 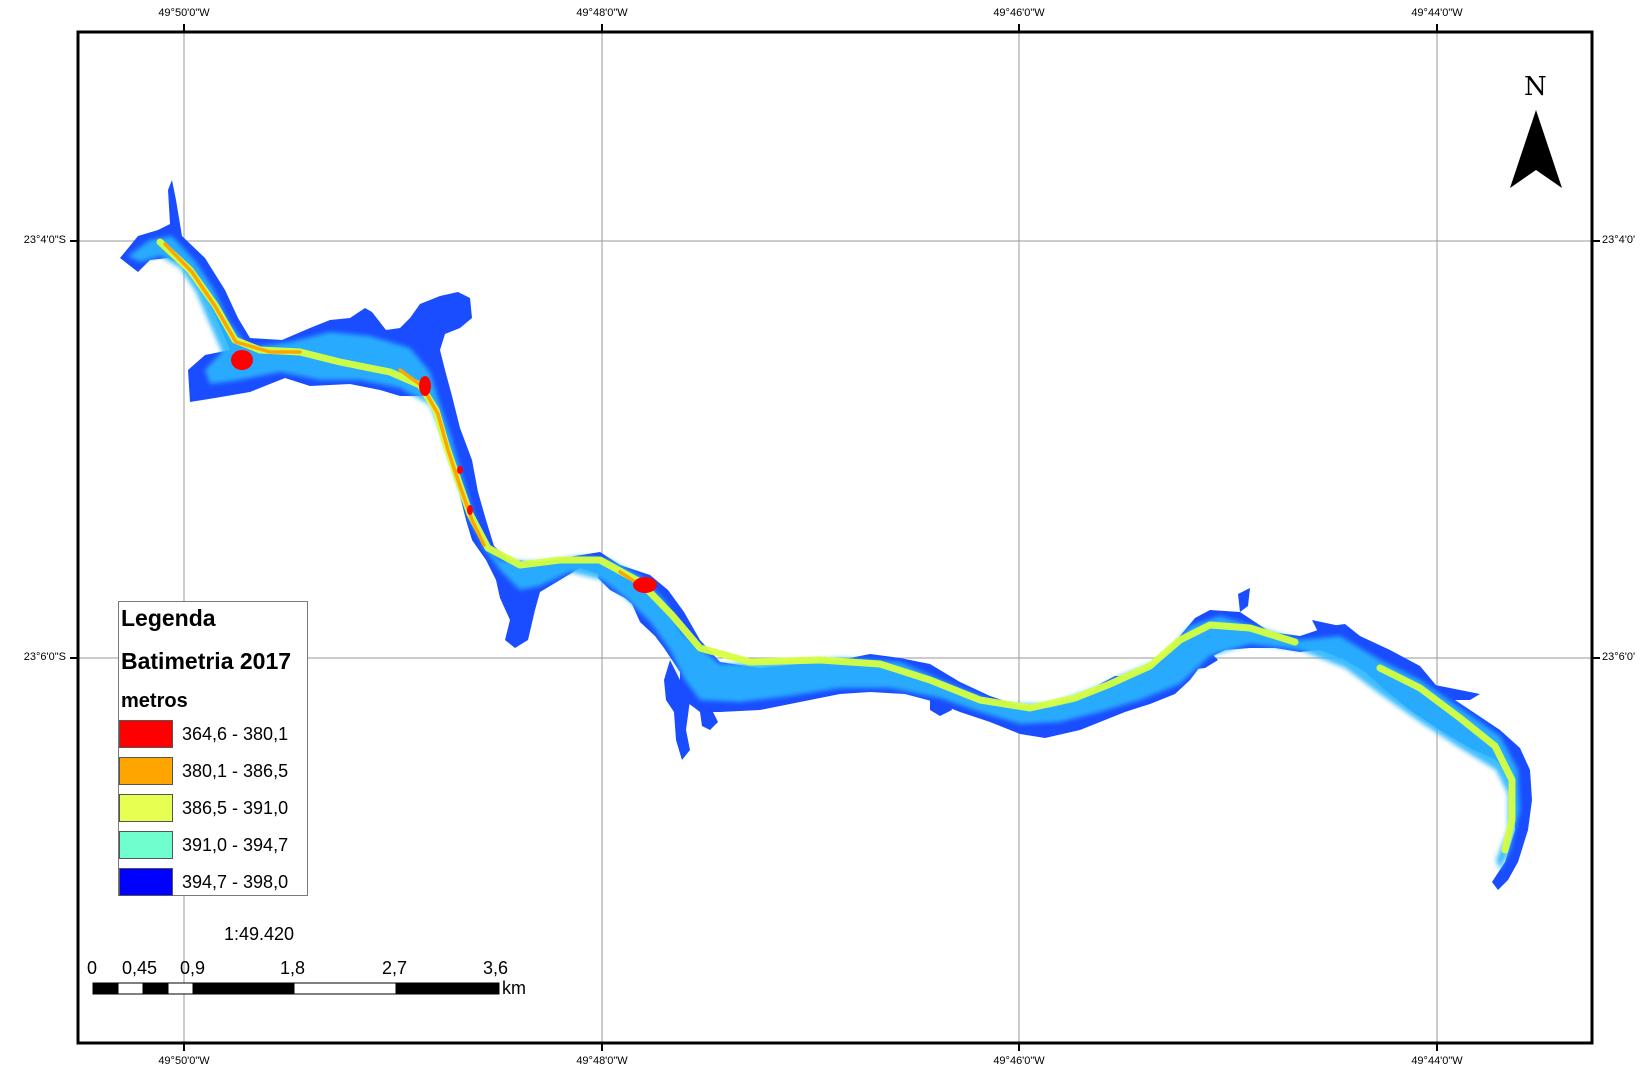 What do you see at coordinates (1535, 87) in the screenshot?
I see `north-label: N` at bounding box center [1535, 87].